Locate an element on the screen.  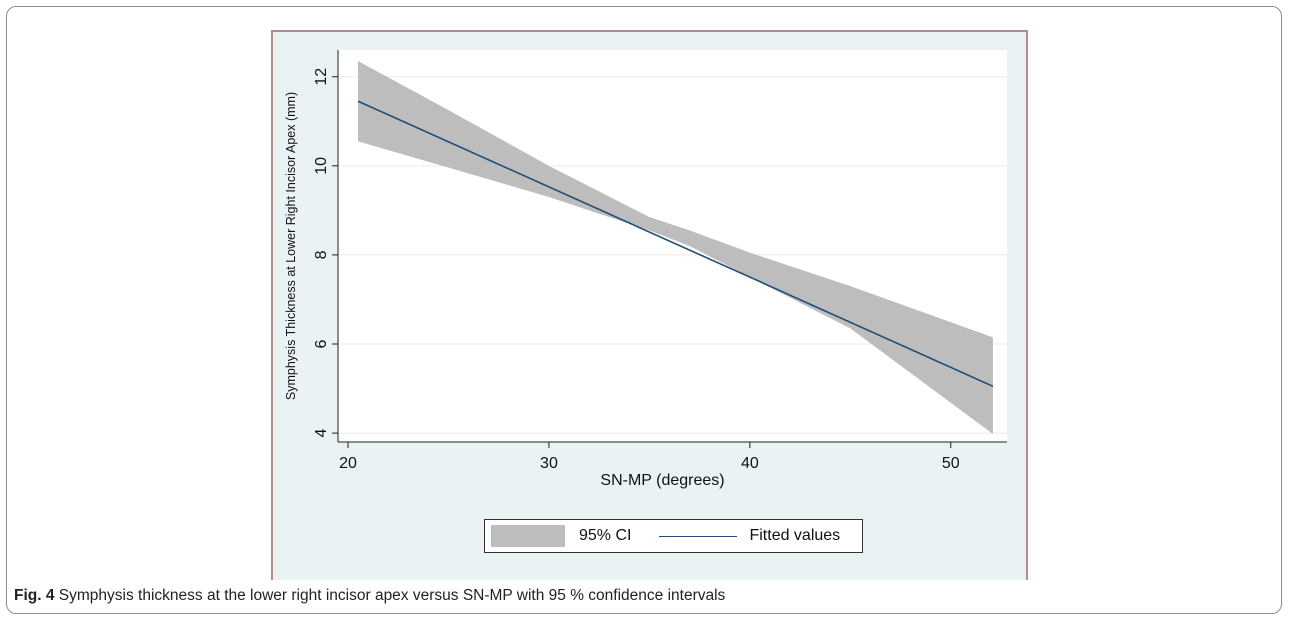
chart-legend: 95% CI Fitted values is located at coordinates (673, 536).